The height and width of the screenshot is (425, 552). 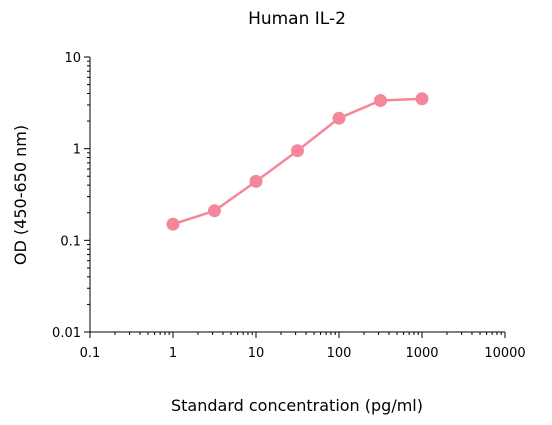 I want to click on chart-title: Human IL-2, so click(x=297, y=19).